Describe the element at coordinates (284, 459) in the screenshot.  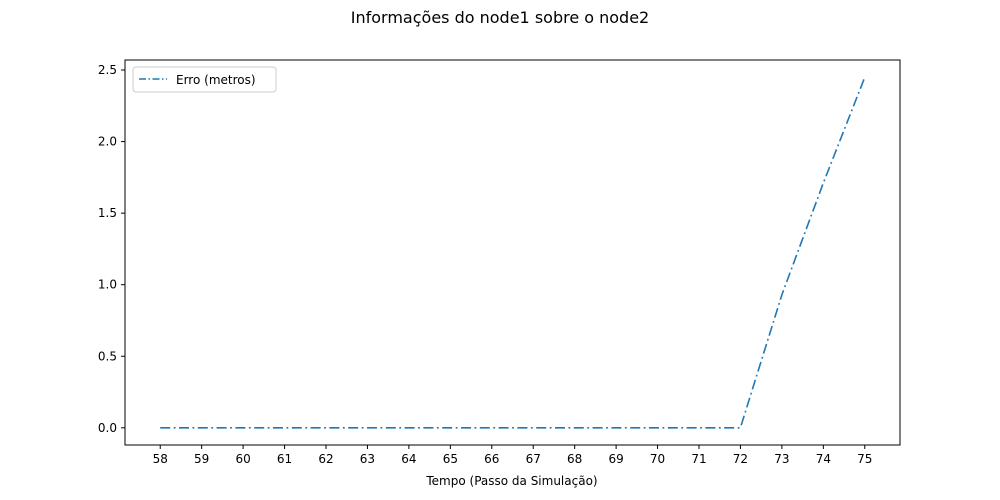
I see `x-tick-label: 61` at that location.